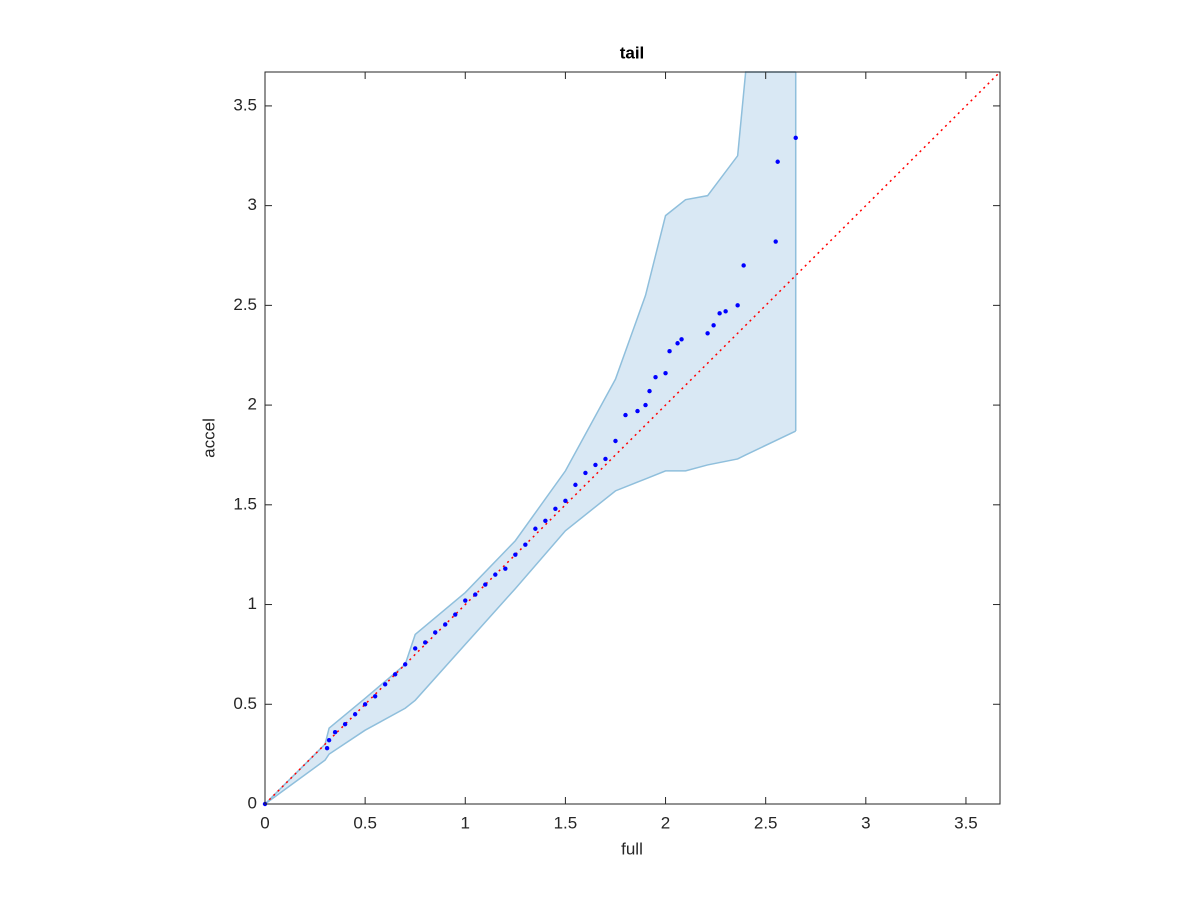  I want to click on y-tick-label: 0, so click(252, 802).